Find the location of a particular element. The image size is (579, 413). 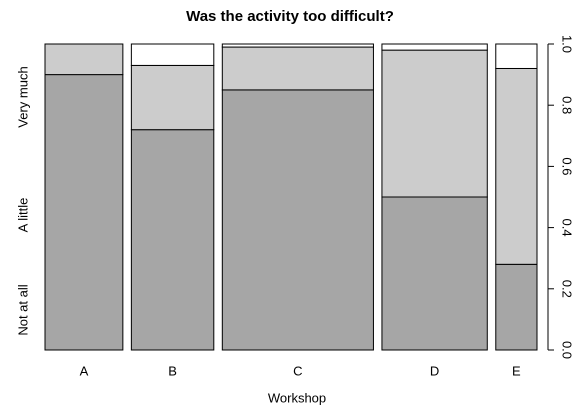

y-tick-label: 0.4 is located at coordinates (567, 228).